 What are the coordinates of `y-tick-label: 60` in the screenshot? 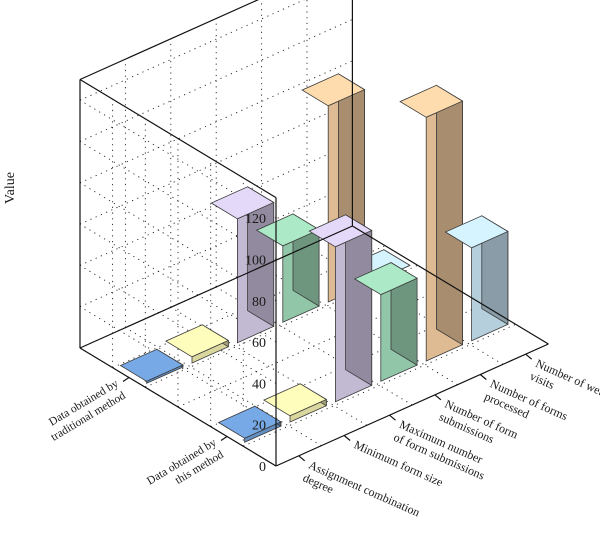 It's located at (259, 343).